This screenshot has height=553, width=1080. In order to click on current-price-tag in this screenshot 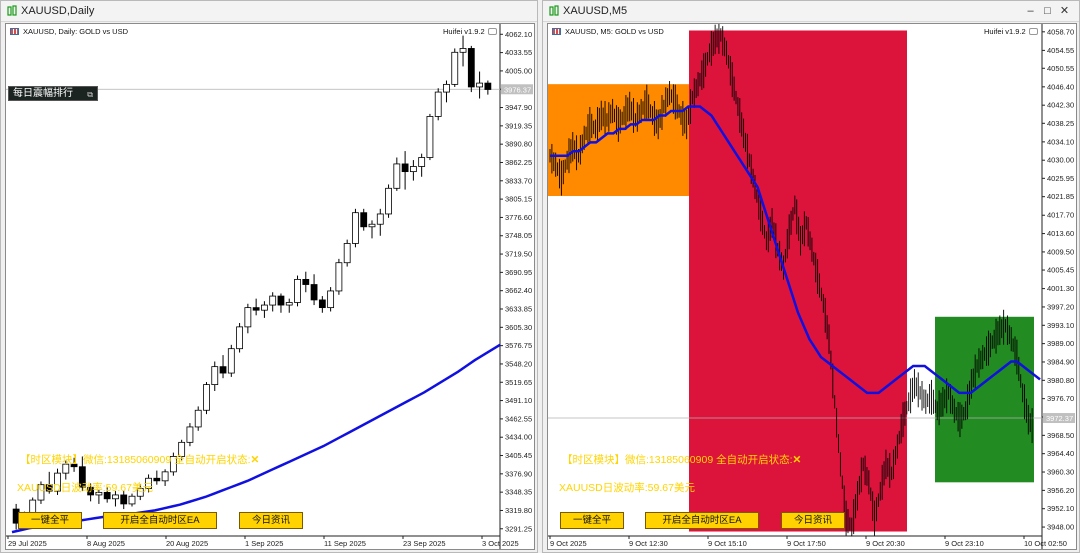, I will do `click(517, 89)`.